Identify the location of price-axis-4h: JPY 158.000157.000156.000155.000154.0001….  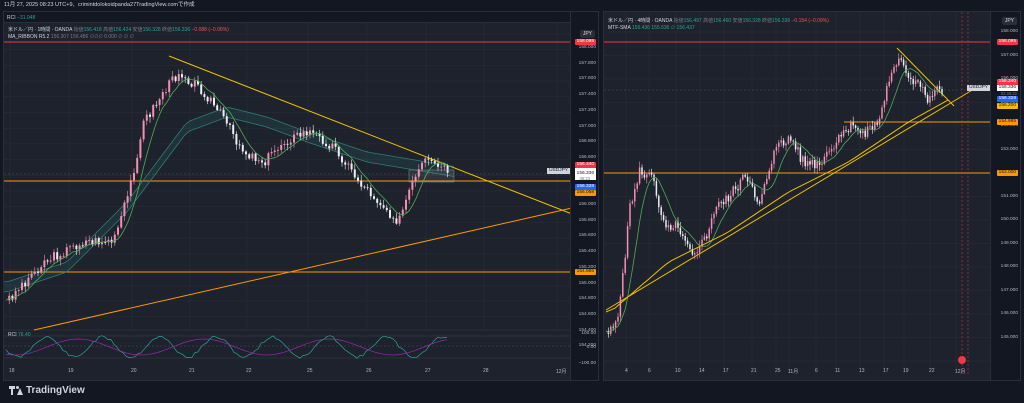
(1005, 196).